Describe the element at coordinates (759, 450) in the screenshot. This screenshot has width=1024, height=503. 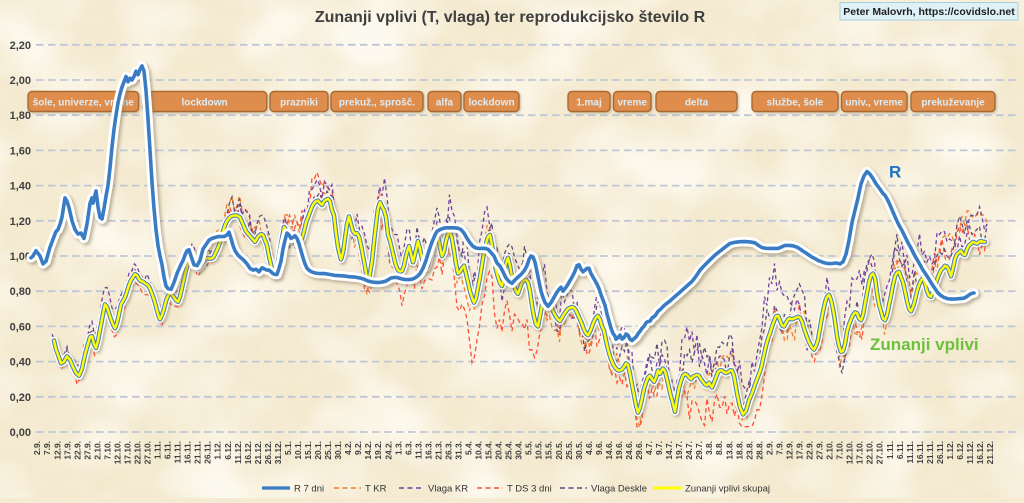
I see `svg-text: 28.8.` at that location.